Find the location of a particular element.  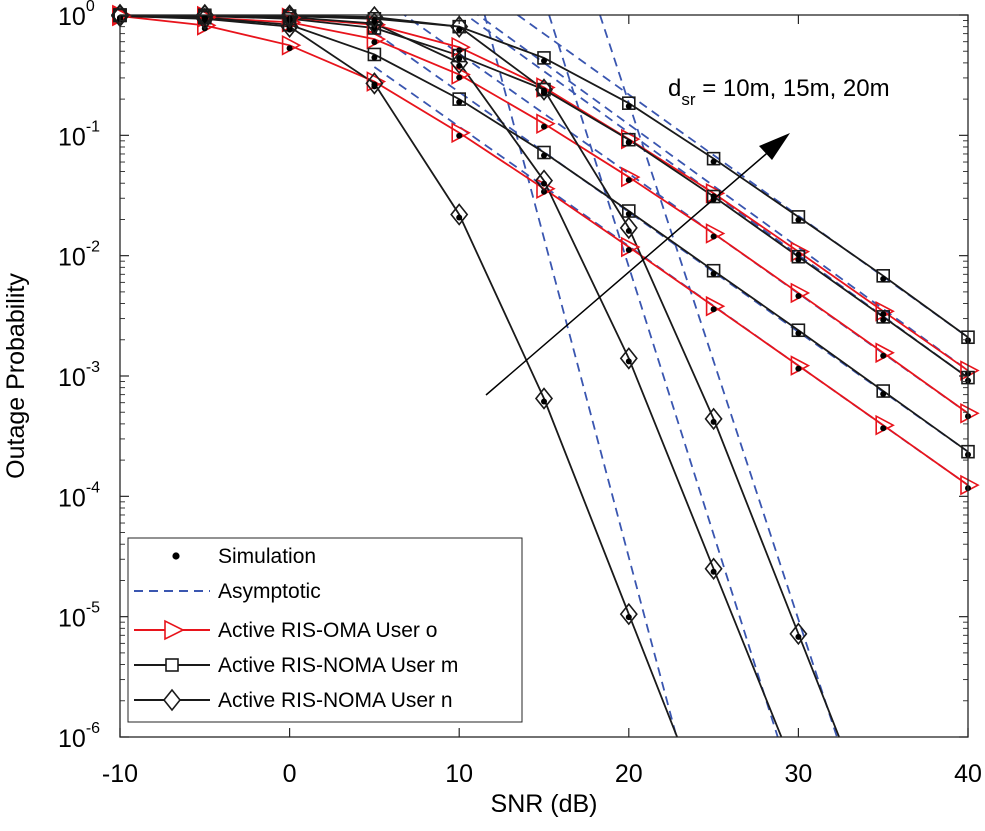

y-tick-exponent: -5 is located at coordinates (93, 608).